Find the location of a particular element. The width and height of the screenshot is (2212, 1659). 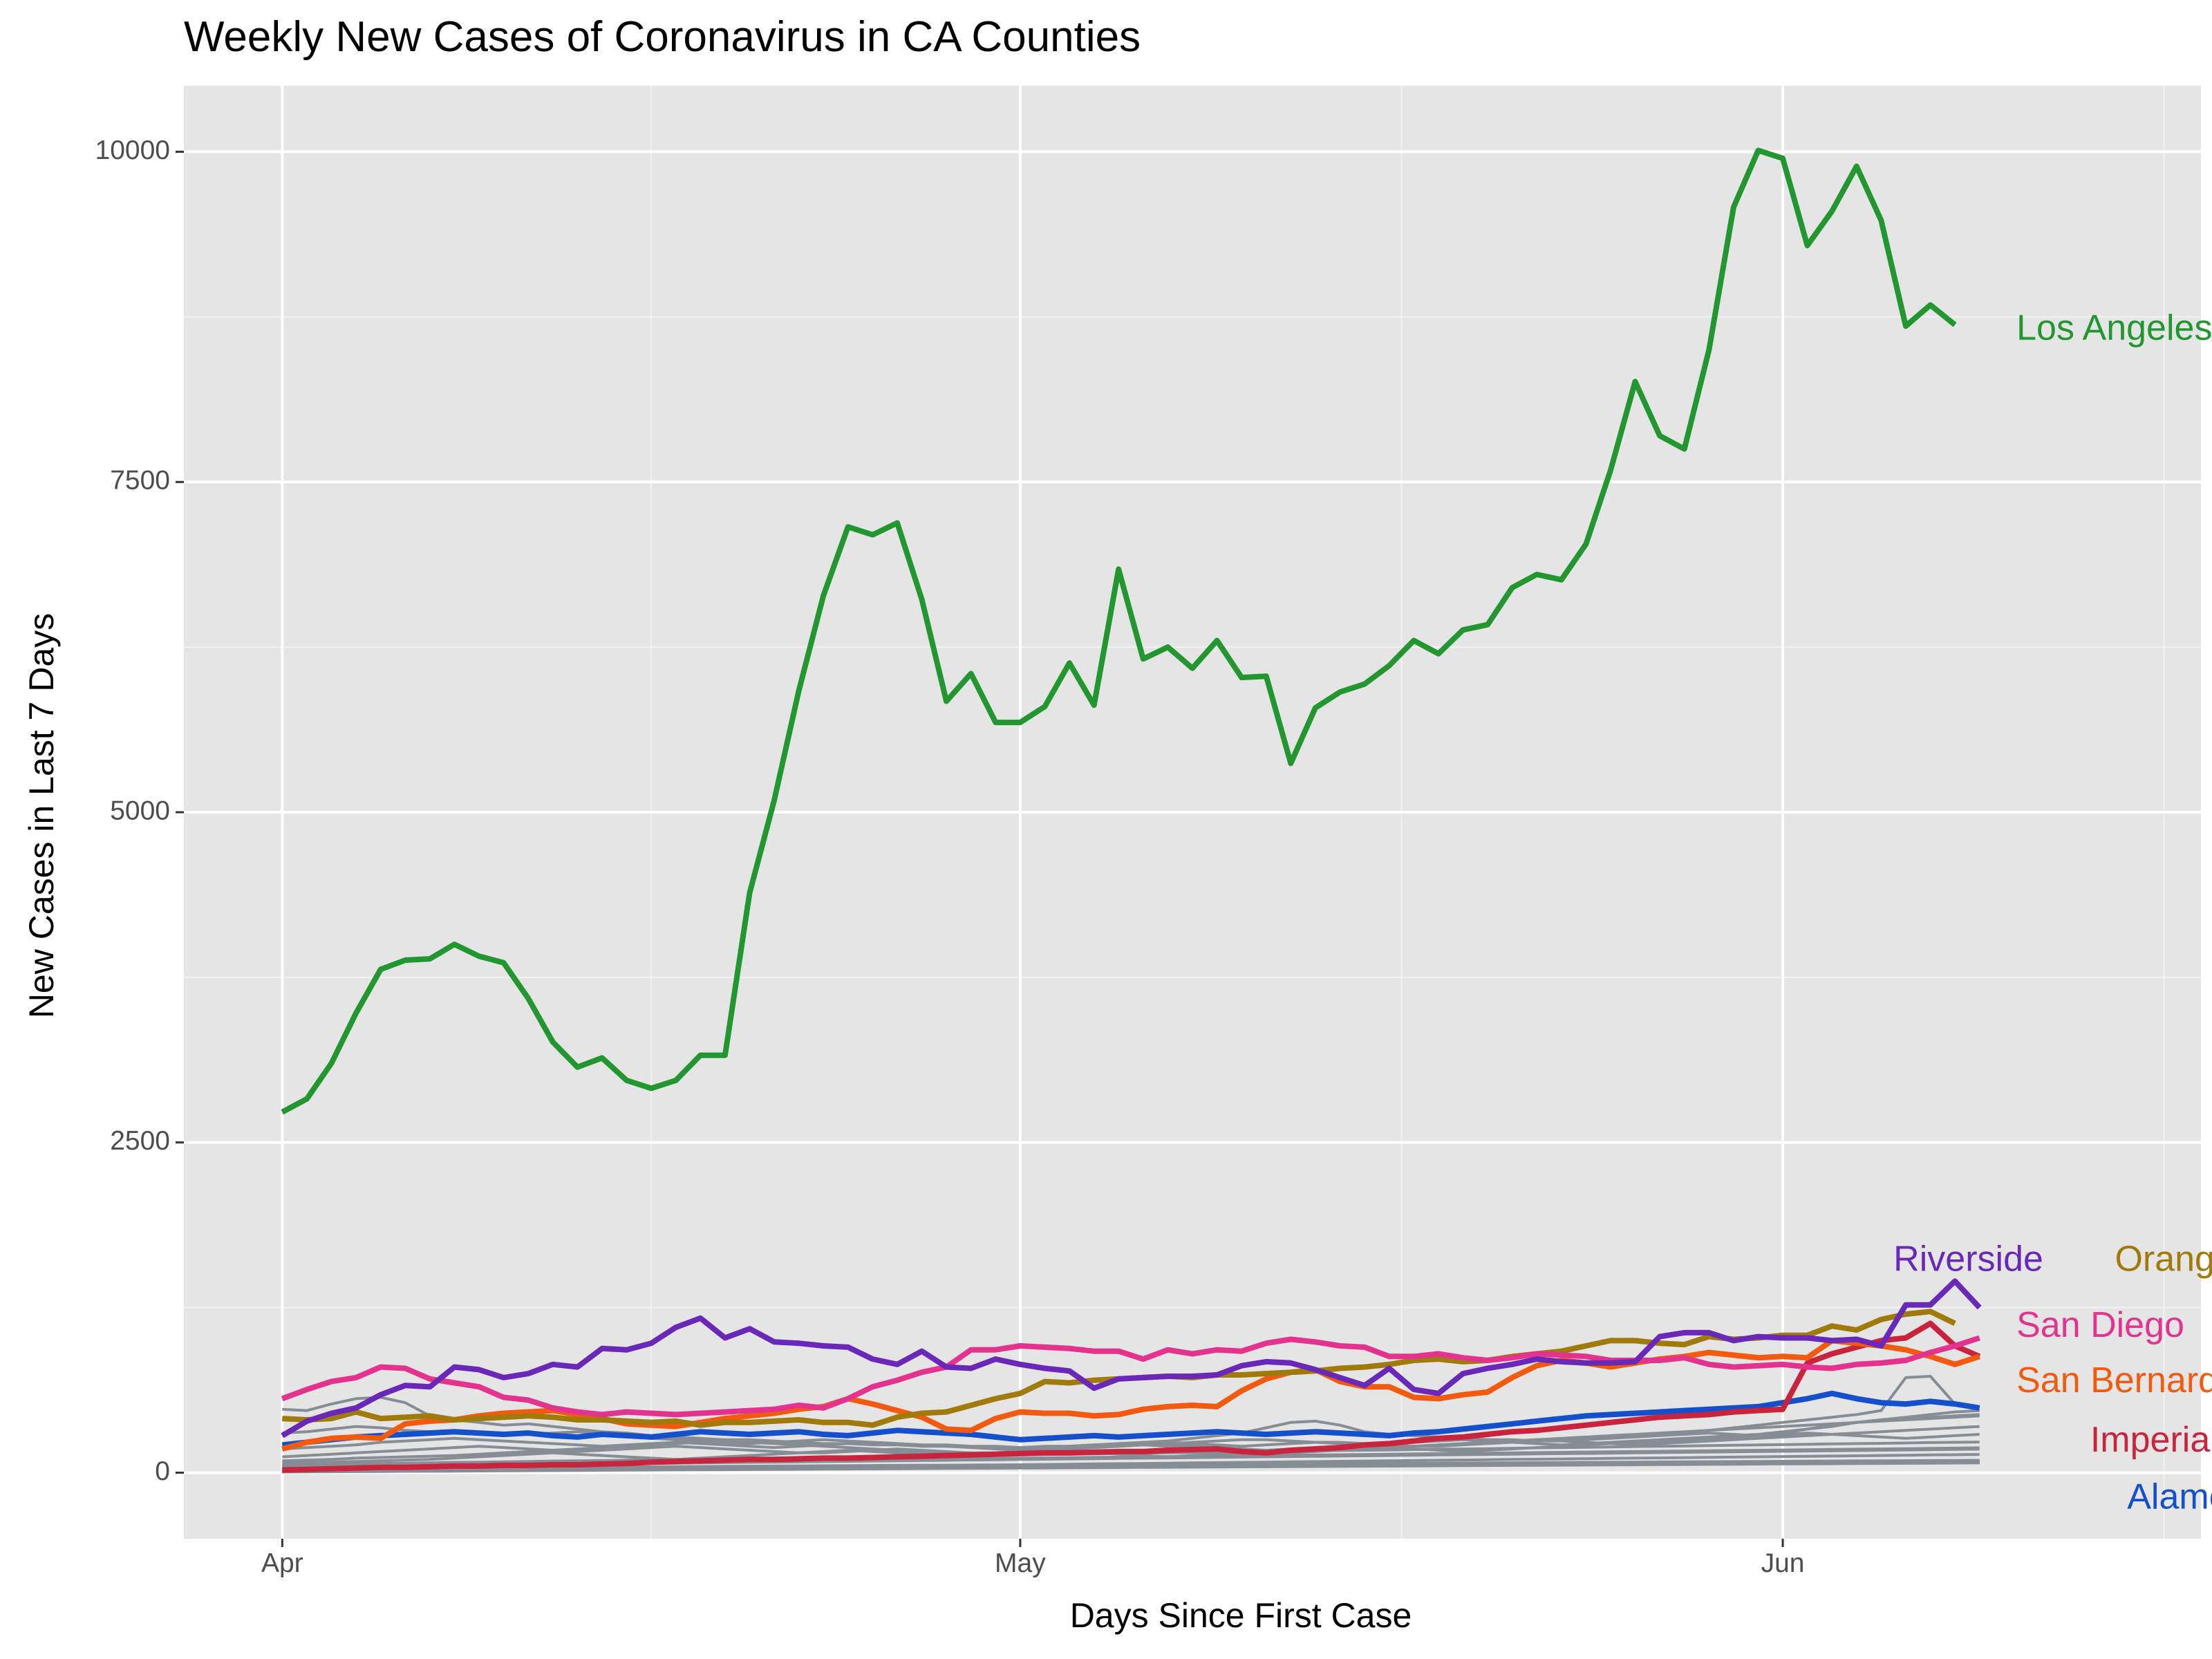

series-label-riverside: Riverside is located at coordinates (1968, 1259).